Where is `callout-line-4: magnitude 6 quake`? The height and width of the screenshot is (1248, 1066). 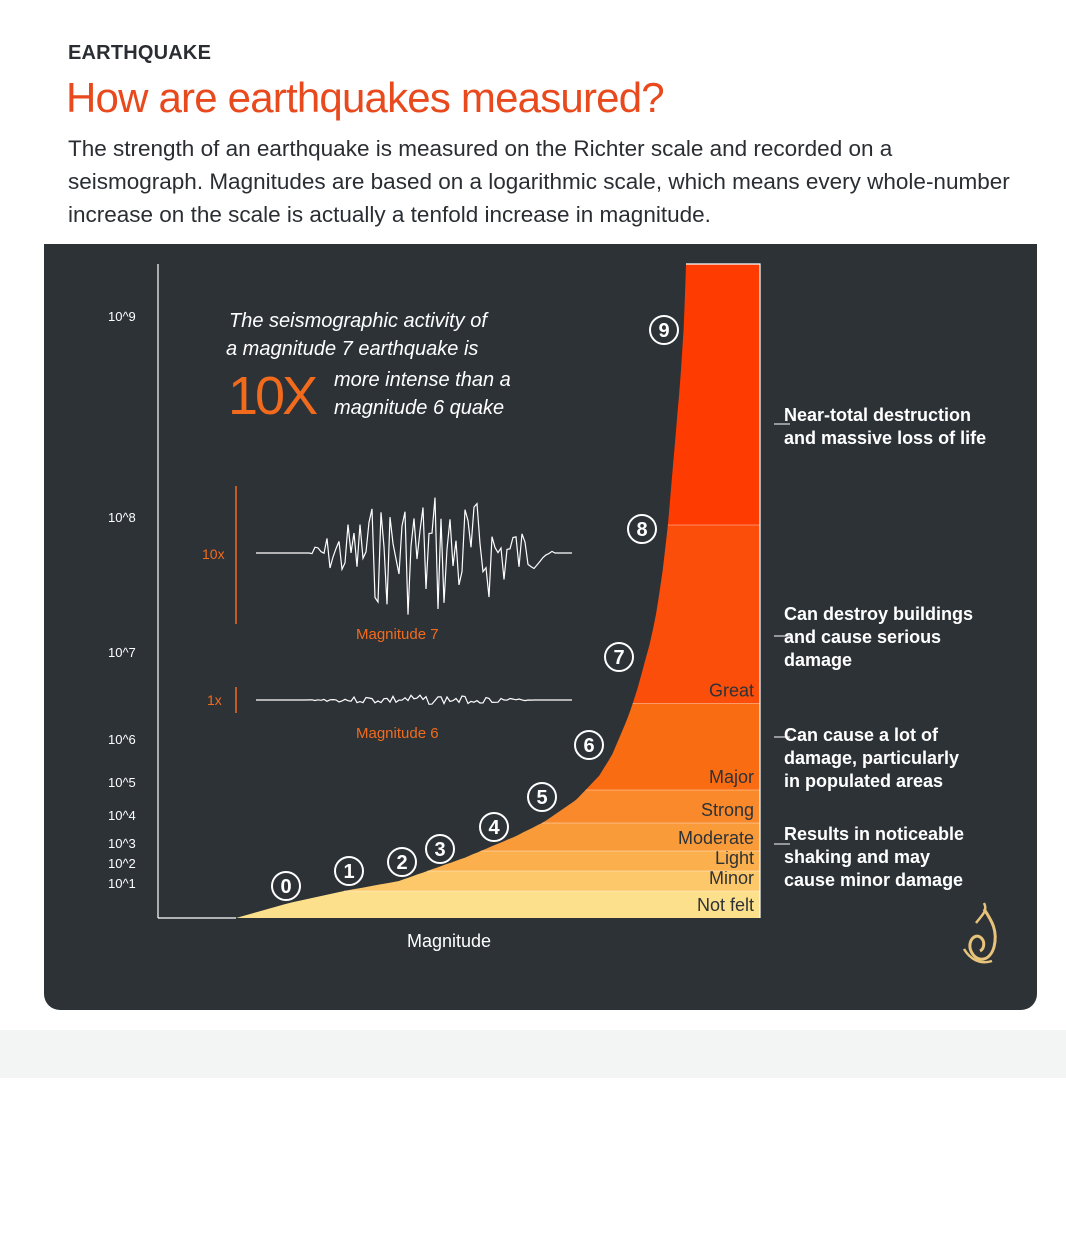 callout-line-4: magnitude 6 quake is located at coordinates (419, 408).